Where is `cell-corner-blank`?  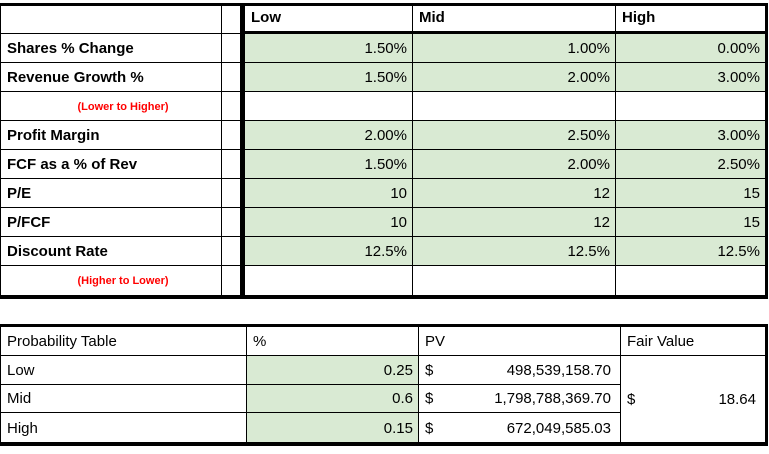 cell-corner-blank is located at coordinates (111, 20).